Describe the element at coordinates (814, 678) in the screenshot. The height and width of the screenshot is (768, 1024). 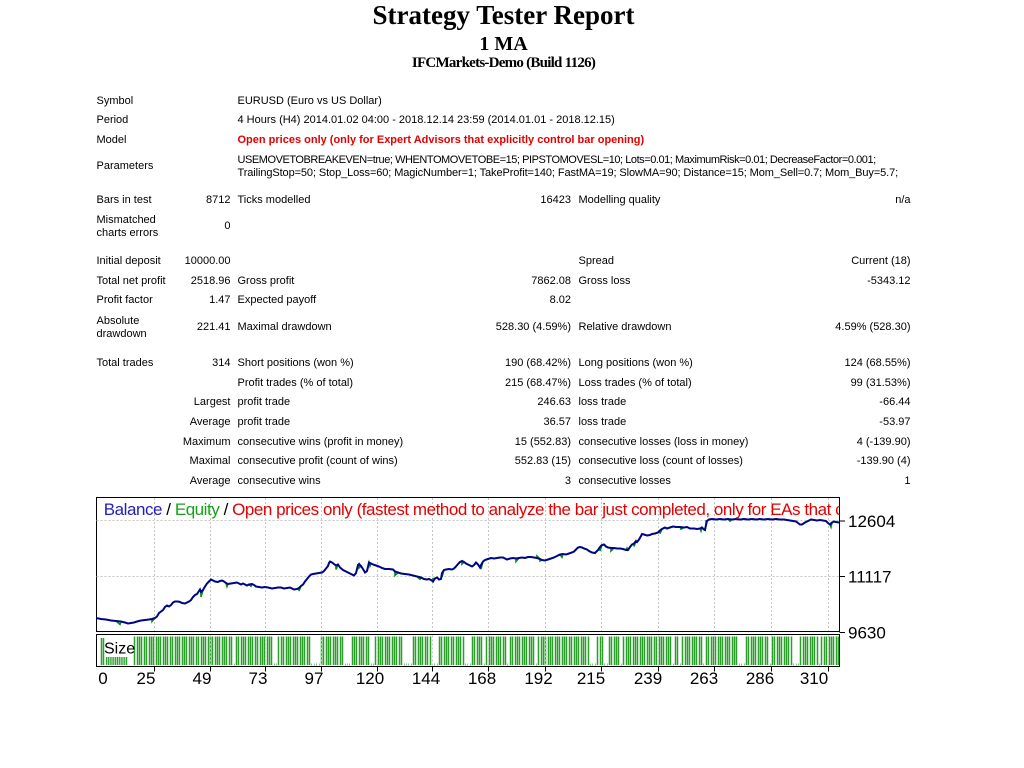
I see `svg-text: 310` at that location.